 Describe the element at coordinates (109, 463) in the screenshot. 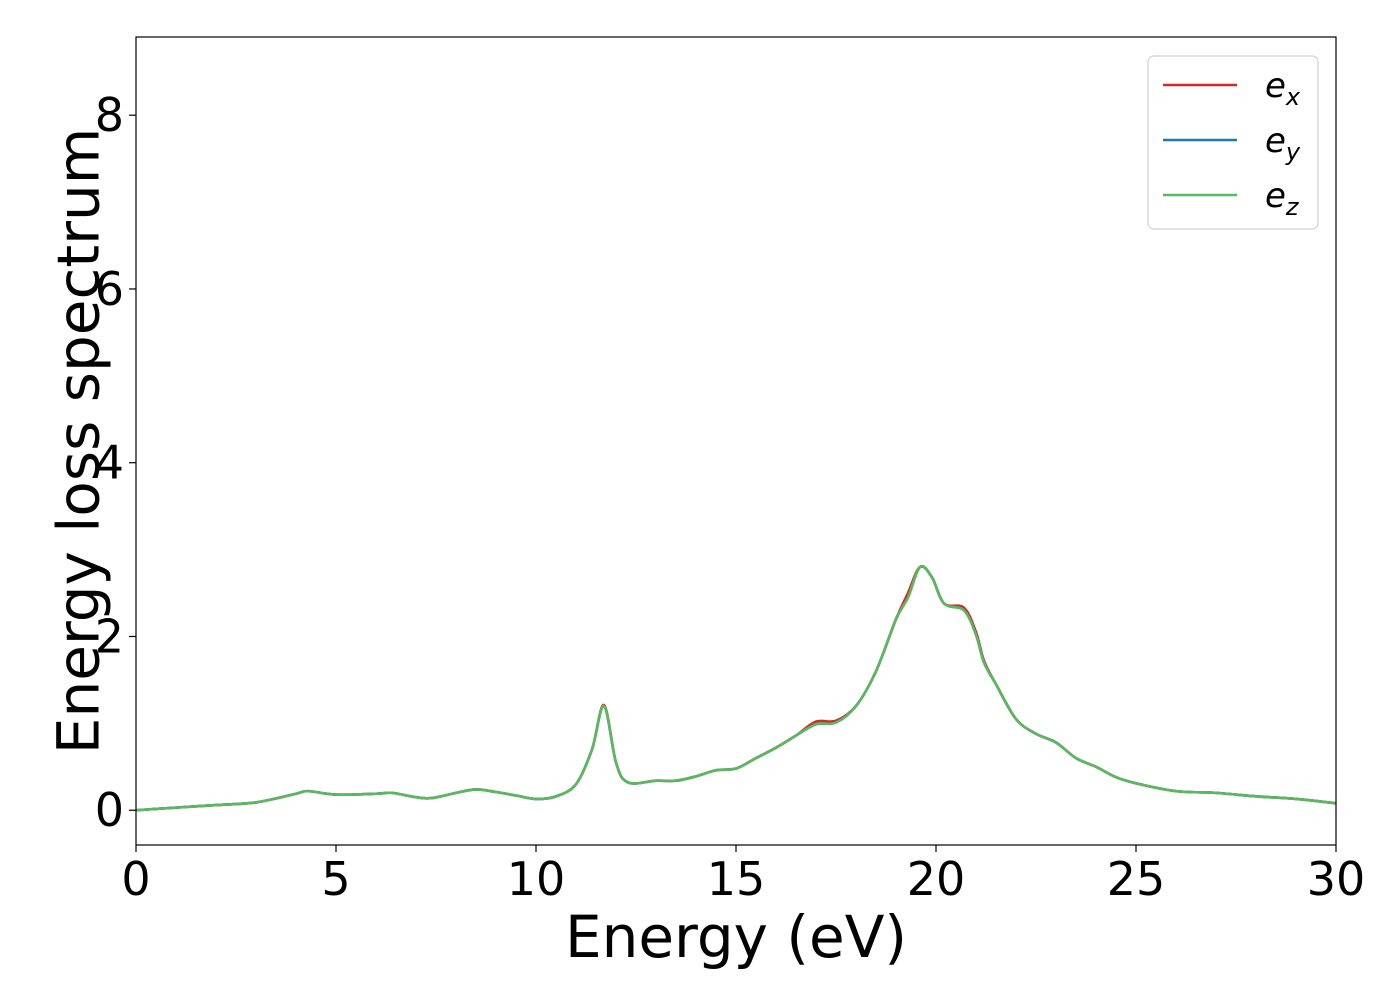

I see `y-tick-label: 4` at that location.